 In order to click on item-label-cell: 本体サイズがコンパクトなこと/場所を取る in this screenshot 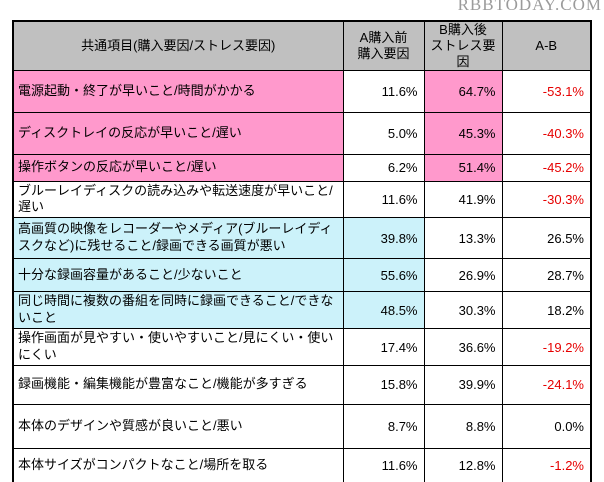, I will do `click(178, 464)`.